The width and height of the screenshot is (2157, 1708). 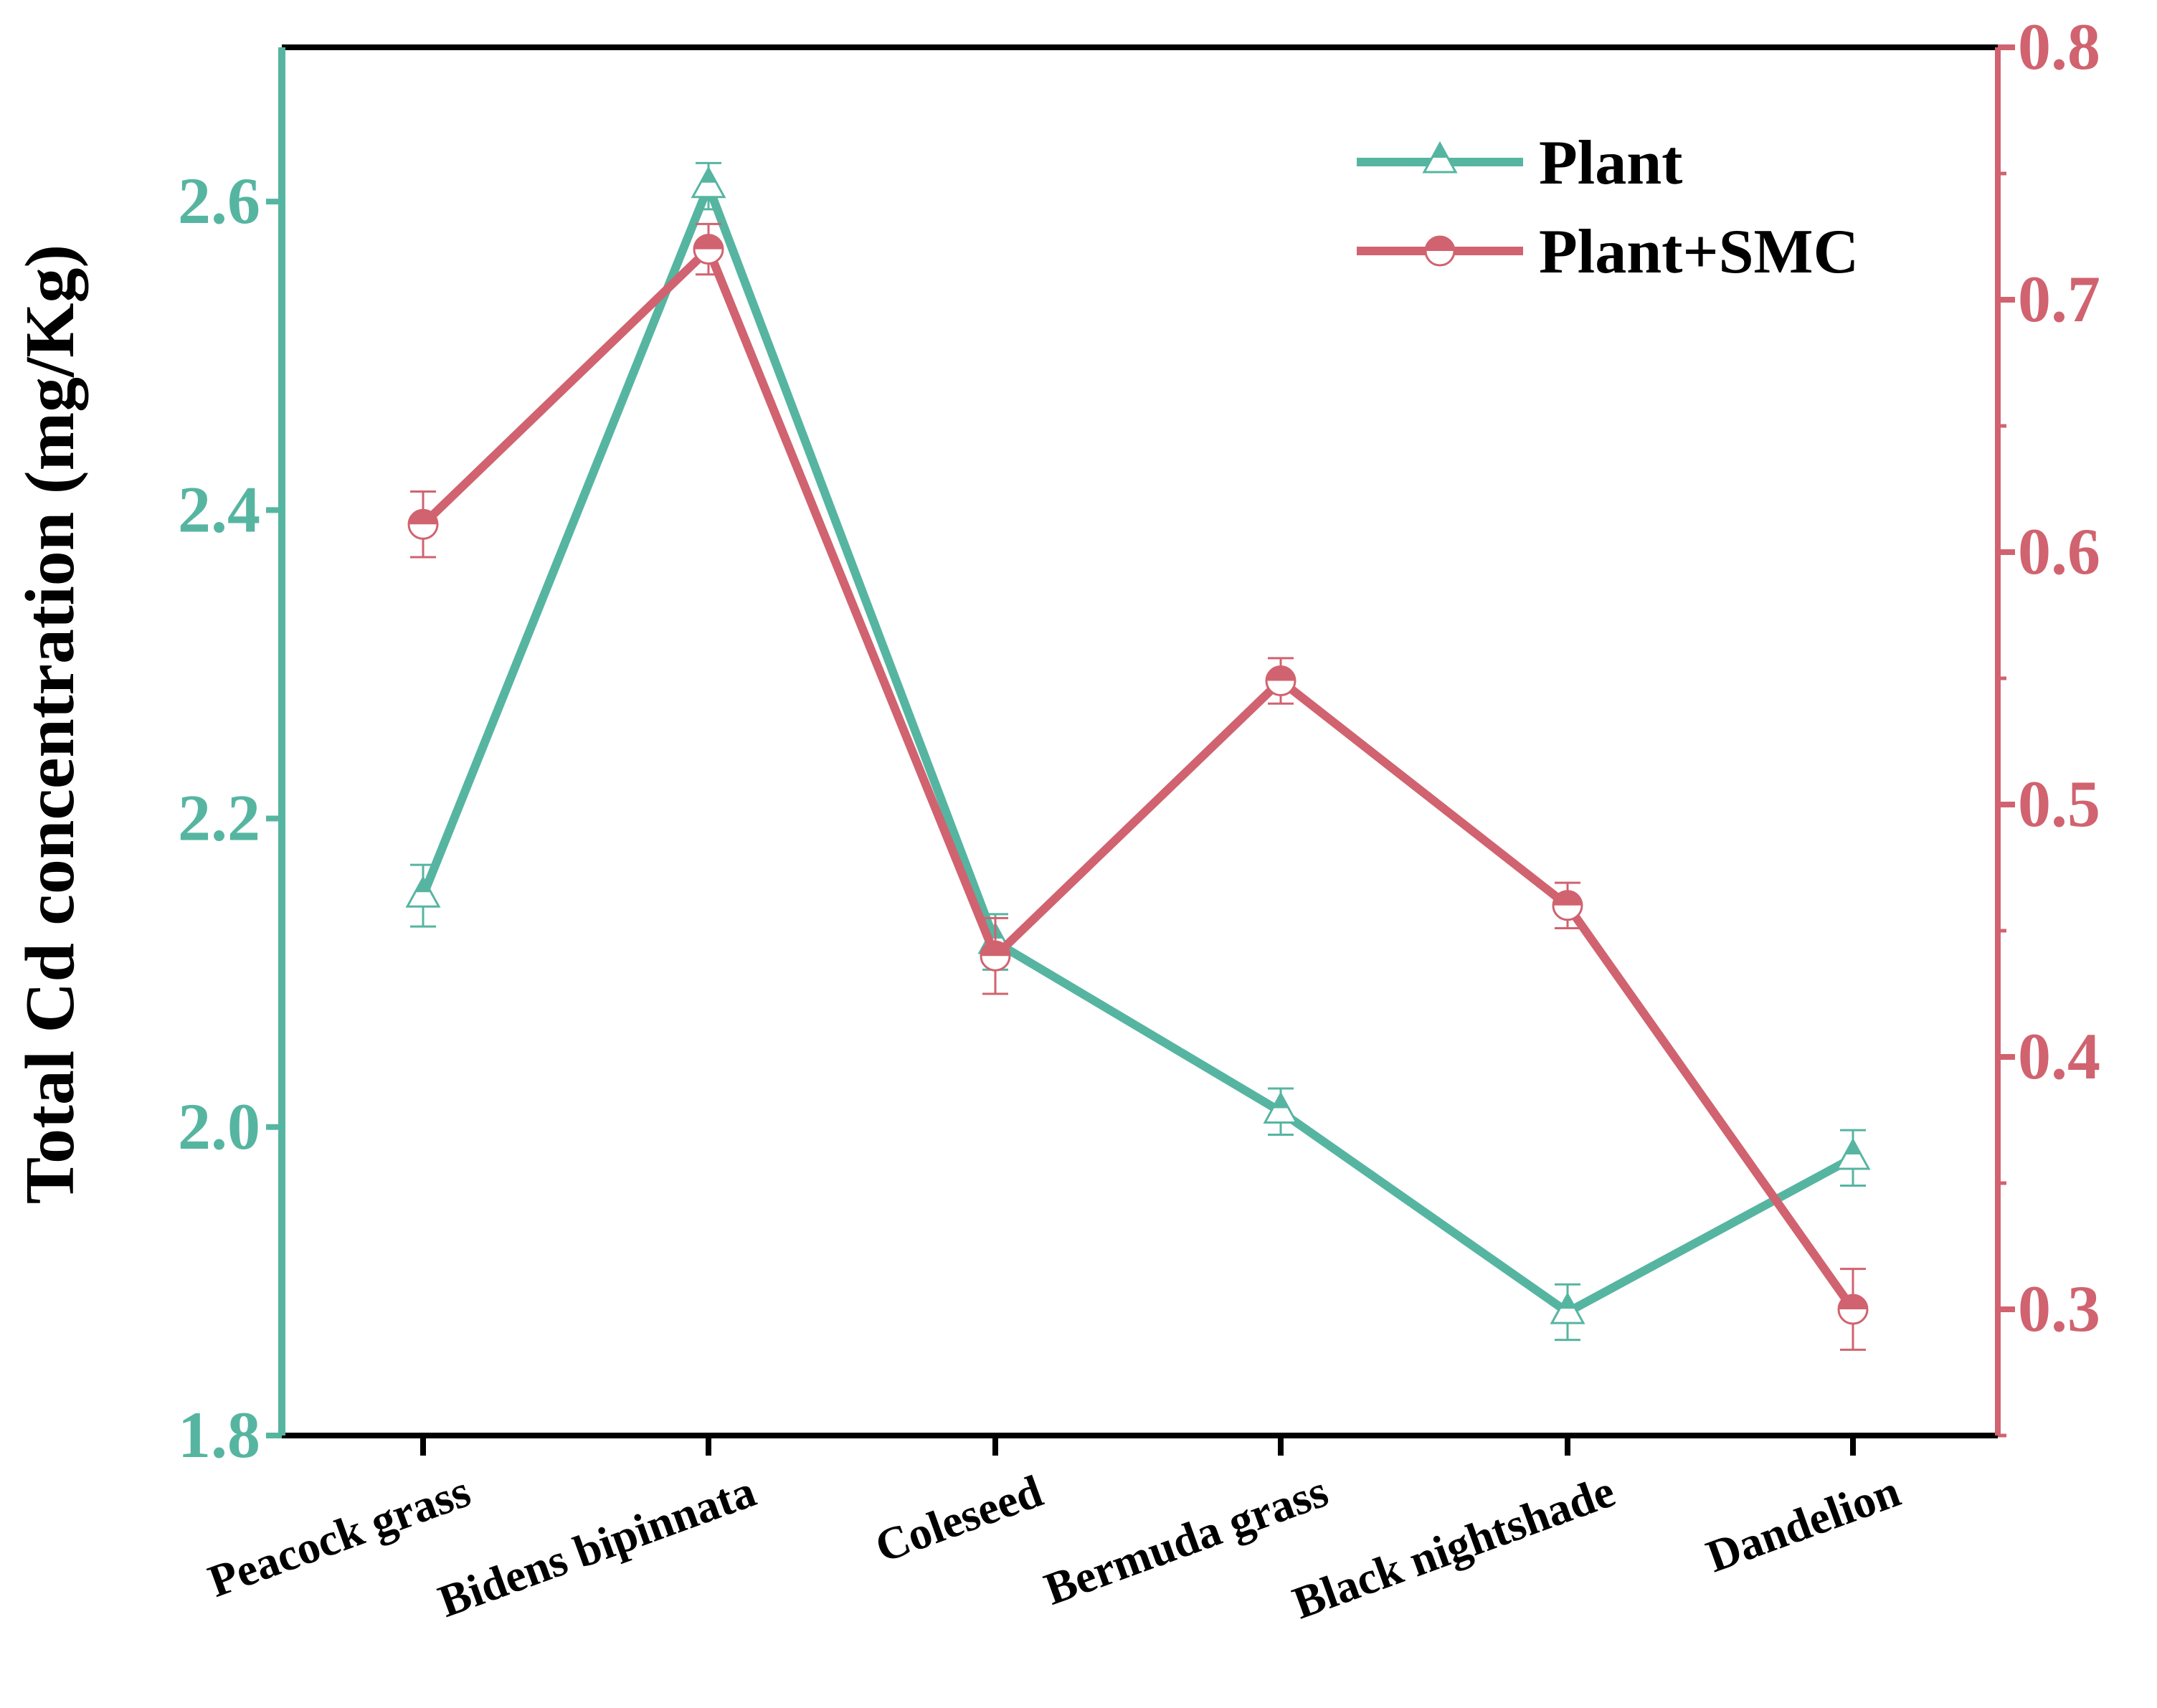 I want to click on right-tick-label: 0.6, so click(x=2059, y=551).